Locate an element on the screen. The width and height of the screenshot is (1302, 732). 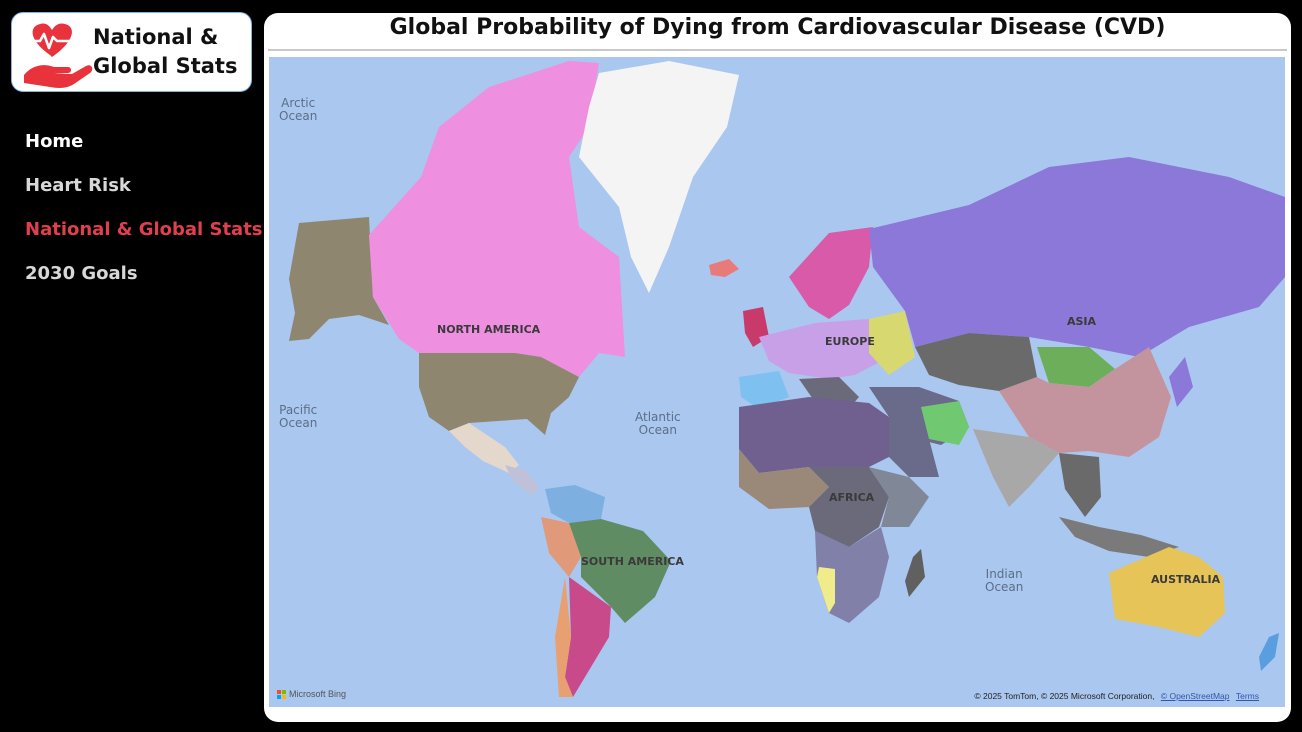
region-east-africa is located at coordinates (899, 497).